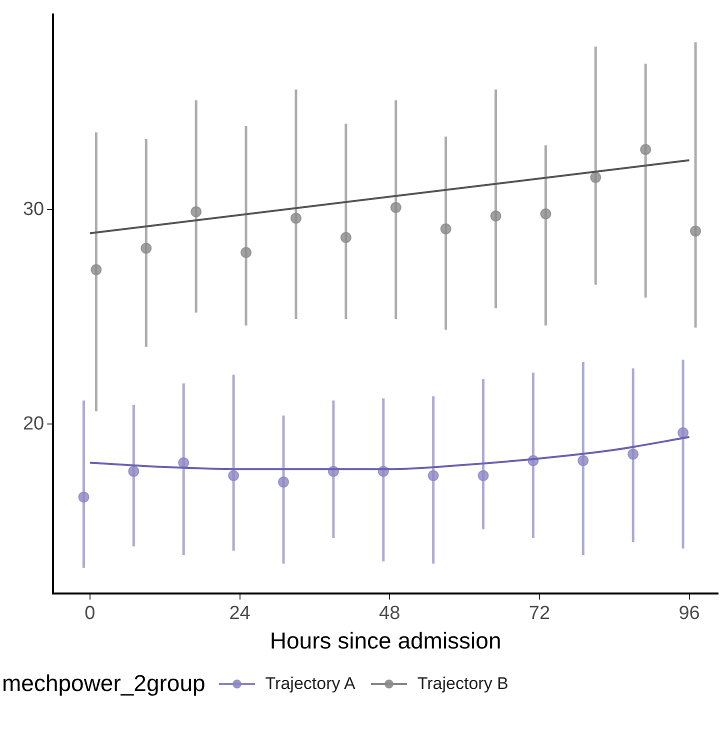 The width and height of the screenshot is (724, 736). I want to click on x-tick-label: 96, so click(689, 613).